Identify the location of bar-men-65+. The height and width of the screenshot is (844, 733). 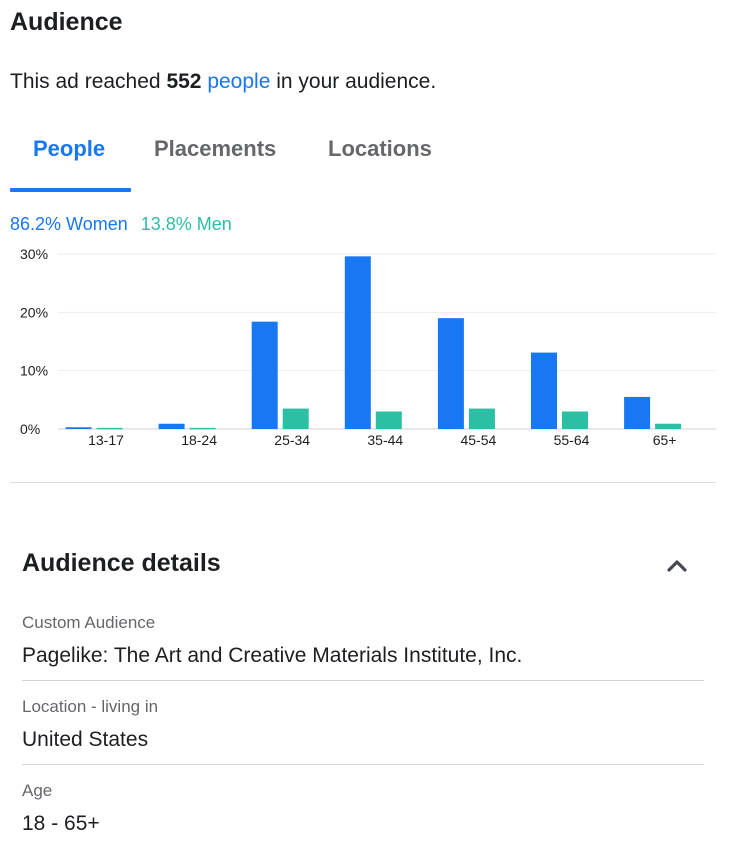
(668, 426).